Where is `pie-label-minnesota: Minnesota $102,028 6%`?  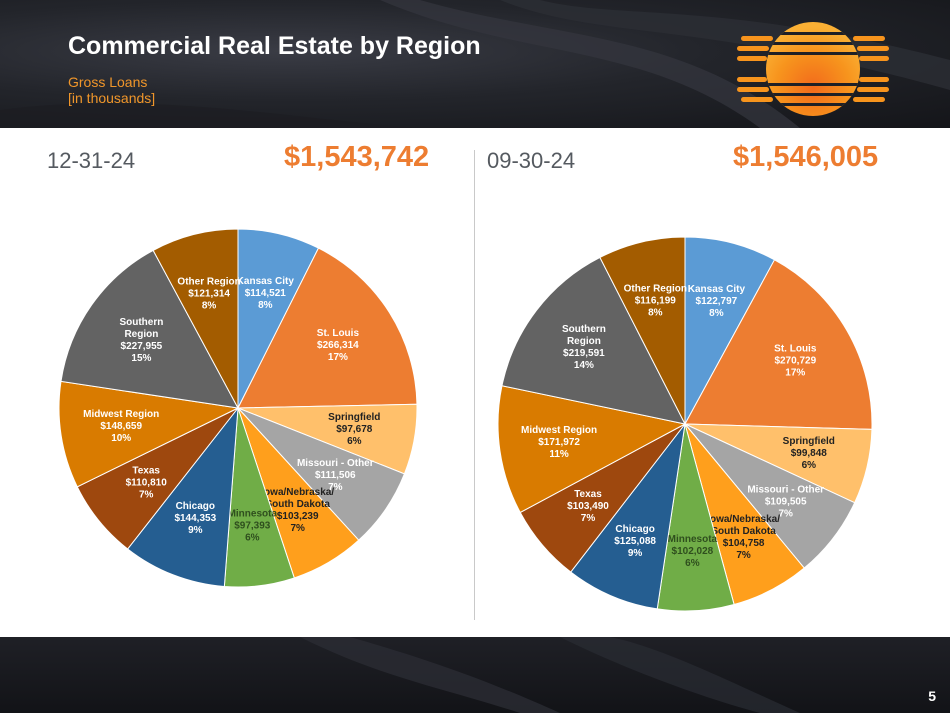
pie-label-minnesota: Minnesota $102,028 6% is located at coordinates (693, 551).